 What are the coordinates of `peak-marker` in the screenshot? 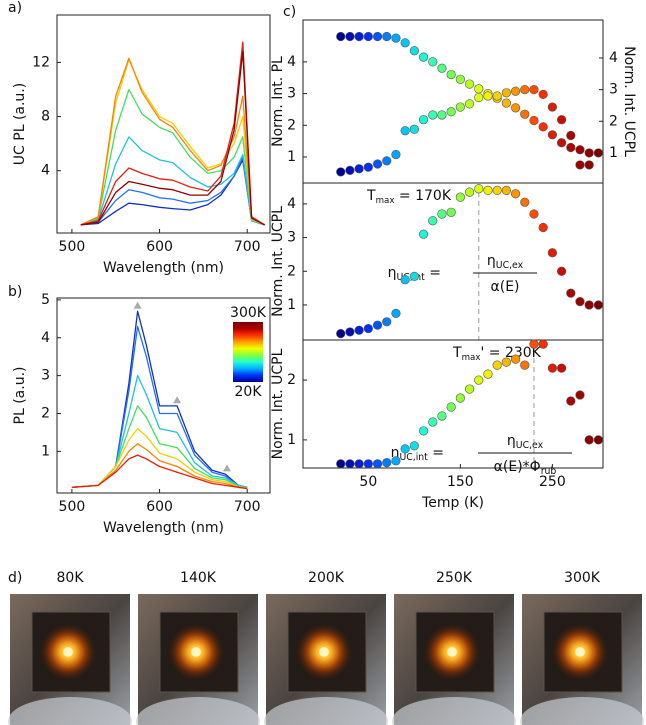 It's located at (227, 468).